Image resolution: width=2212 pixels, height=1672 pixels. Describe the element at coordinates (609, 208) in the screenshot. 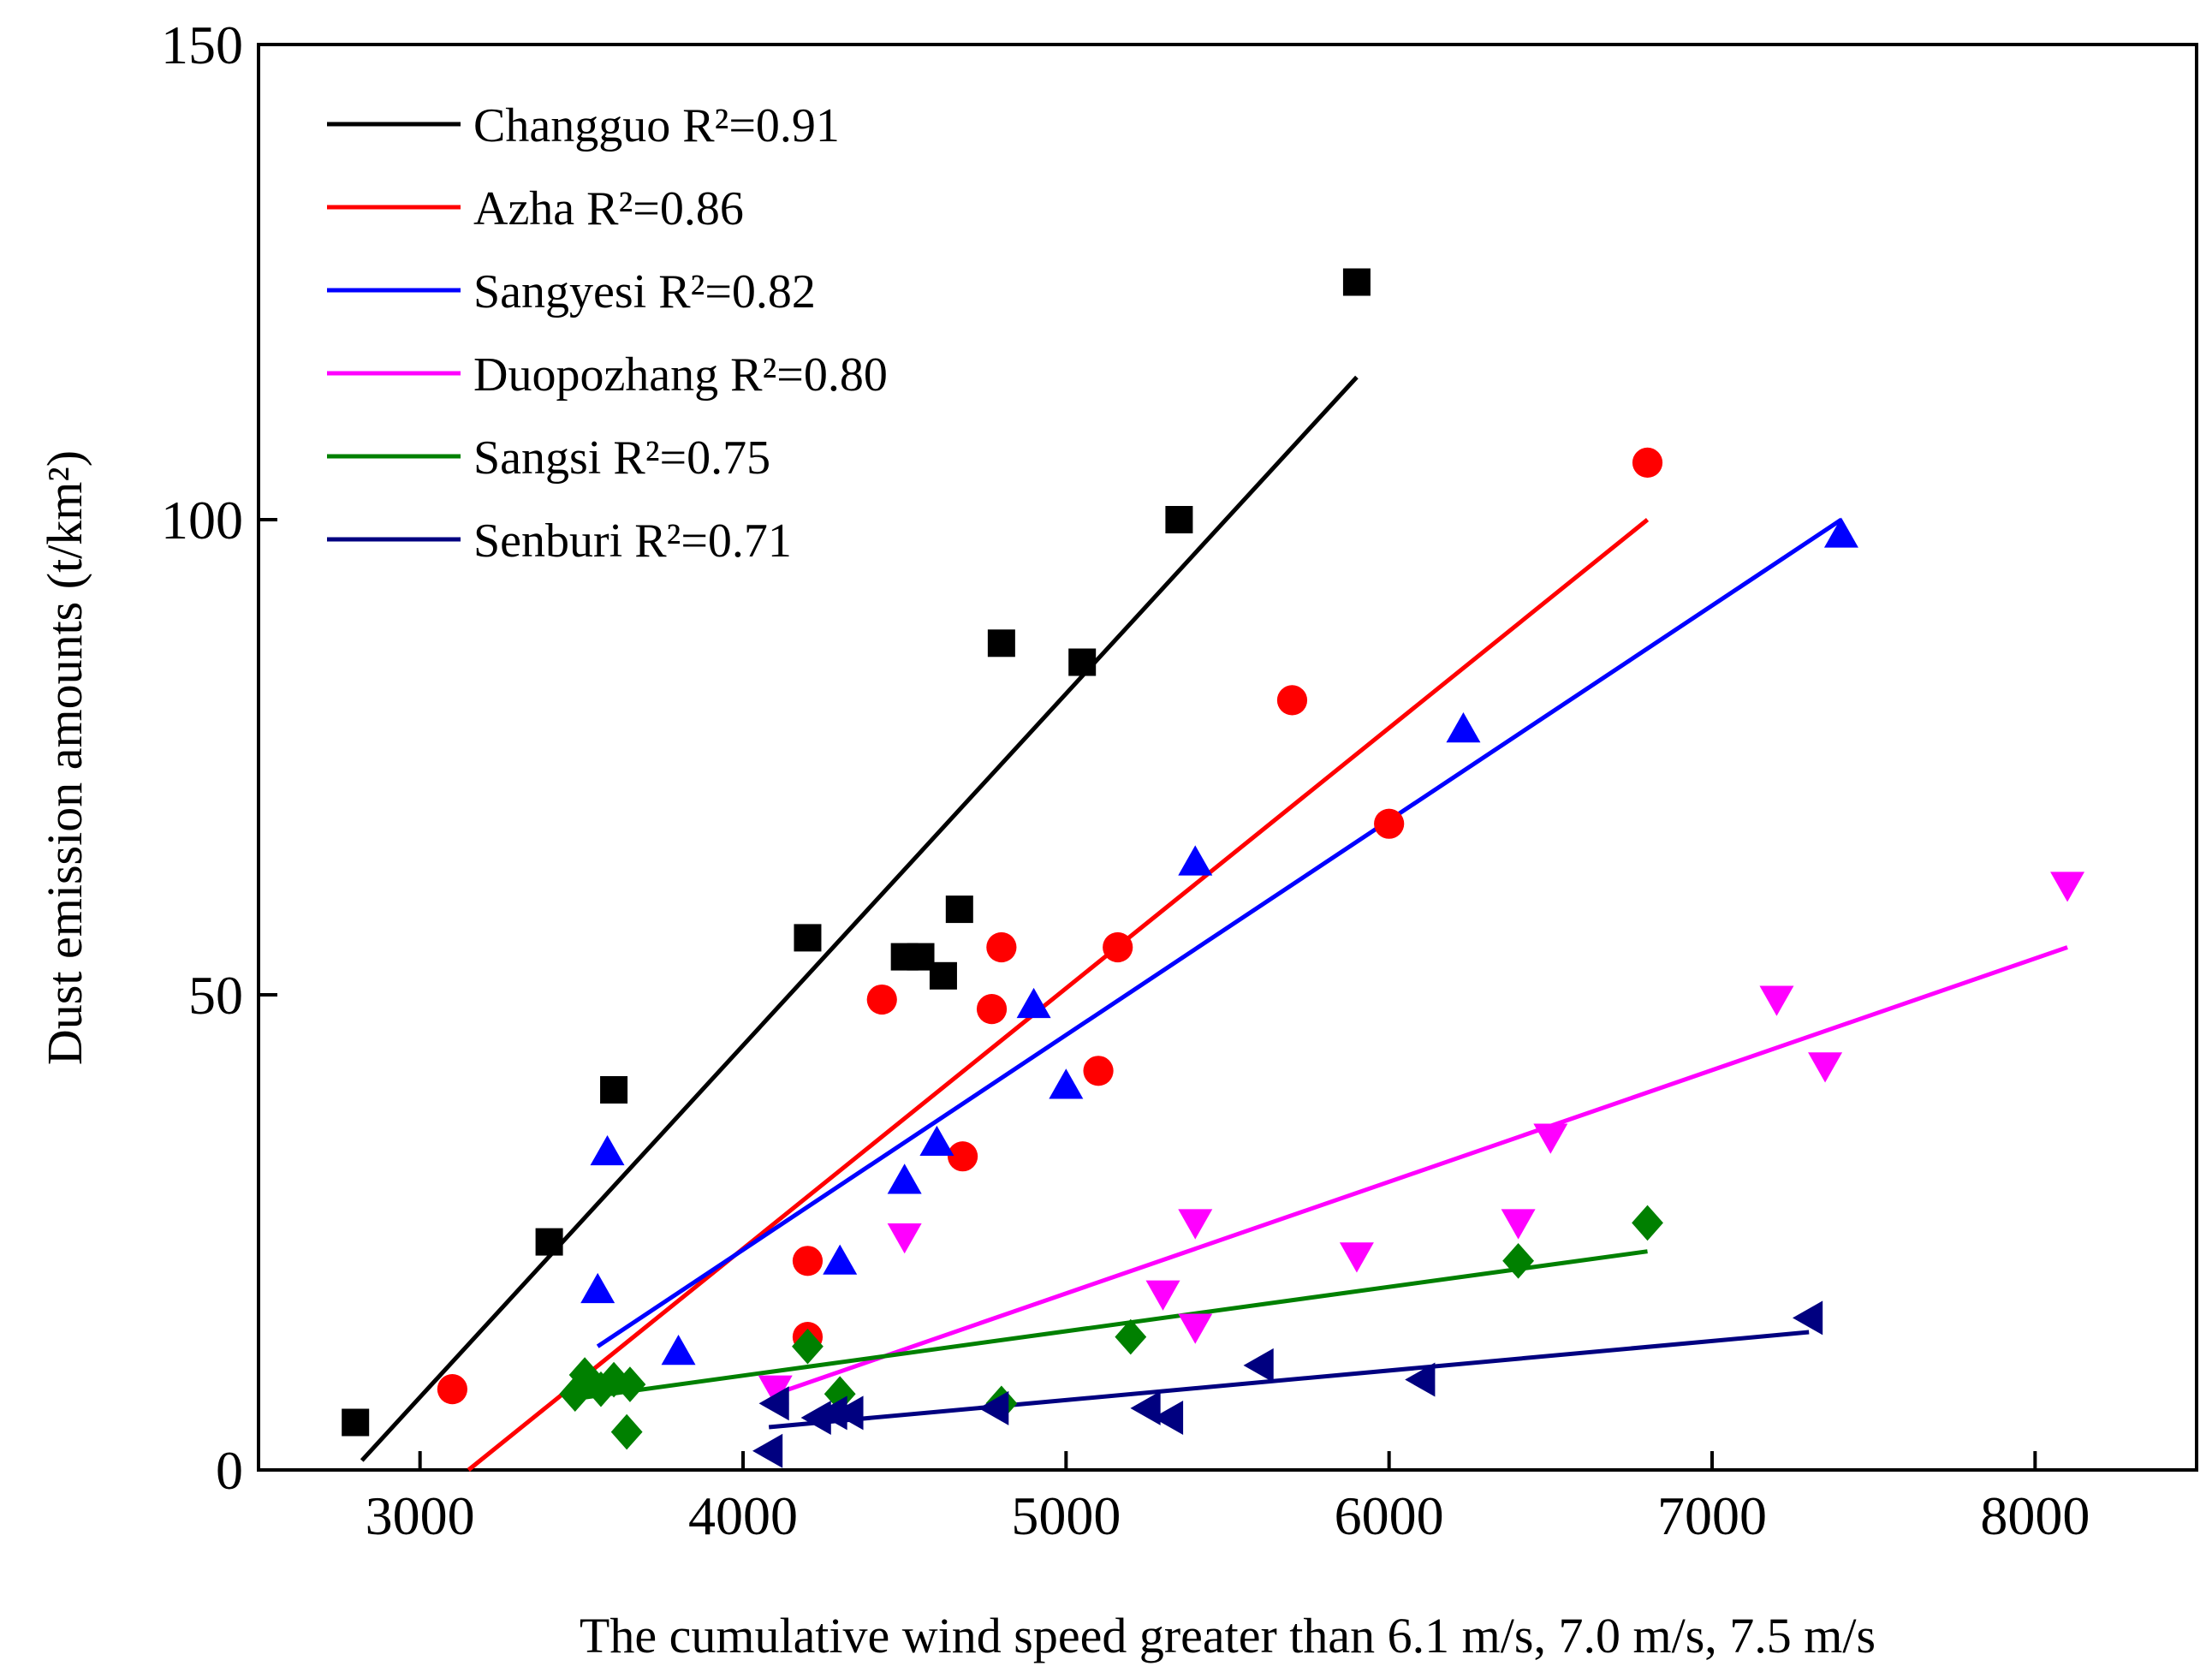

I see `legend-label: Azha R²=0.86` at that location.